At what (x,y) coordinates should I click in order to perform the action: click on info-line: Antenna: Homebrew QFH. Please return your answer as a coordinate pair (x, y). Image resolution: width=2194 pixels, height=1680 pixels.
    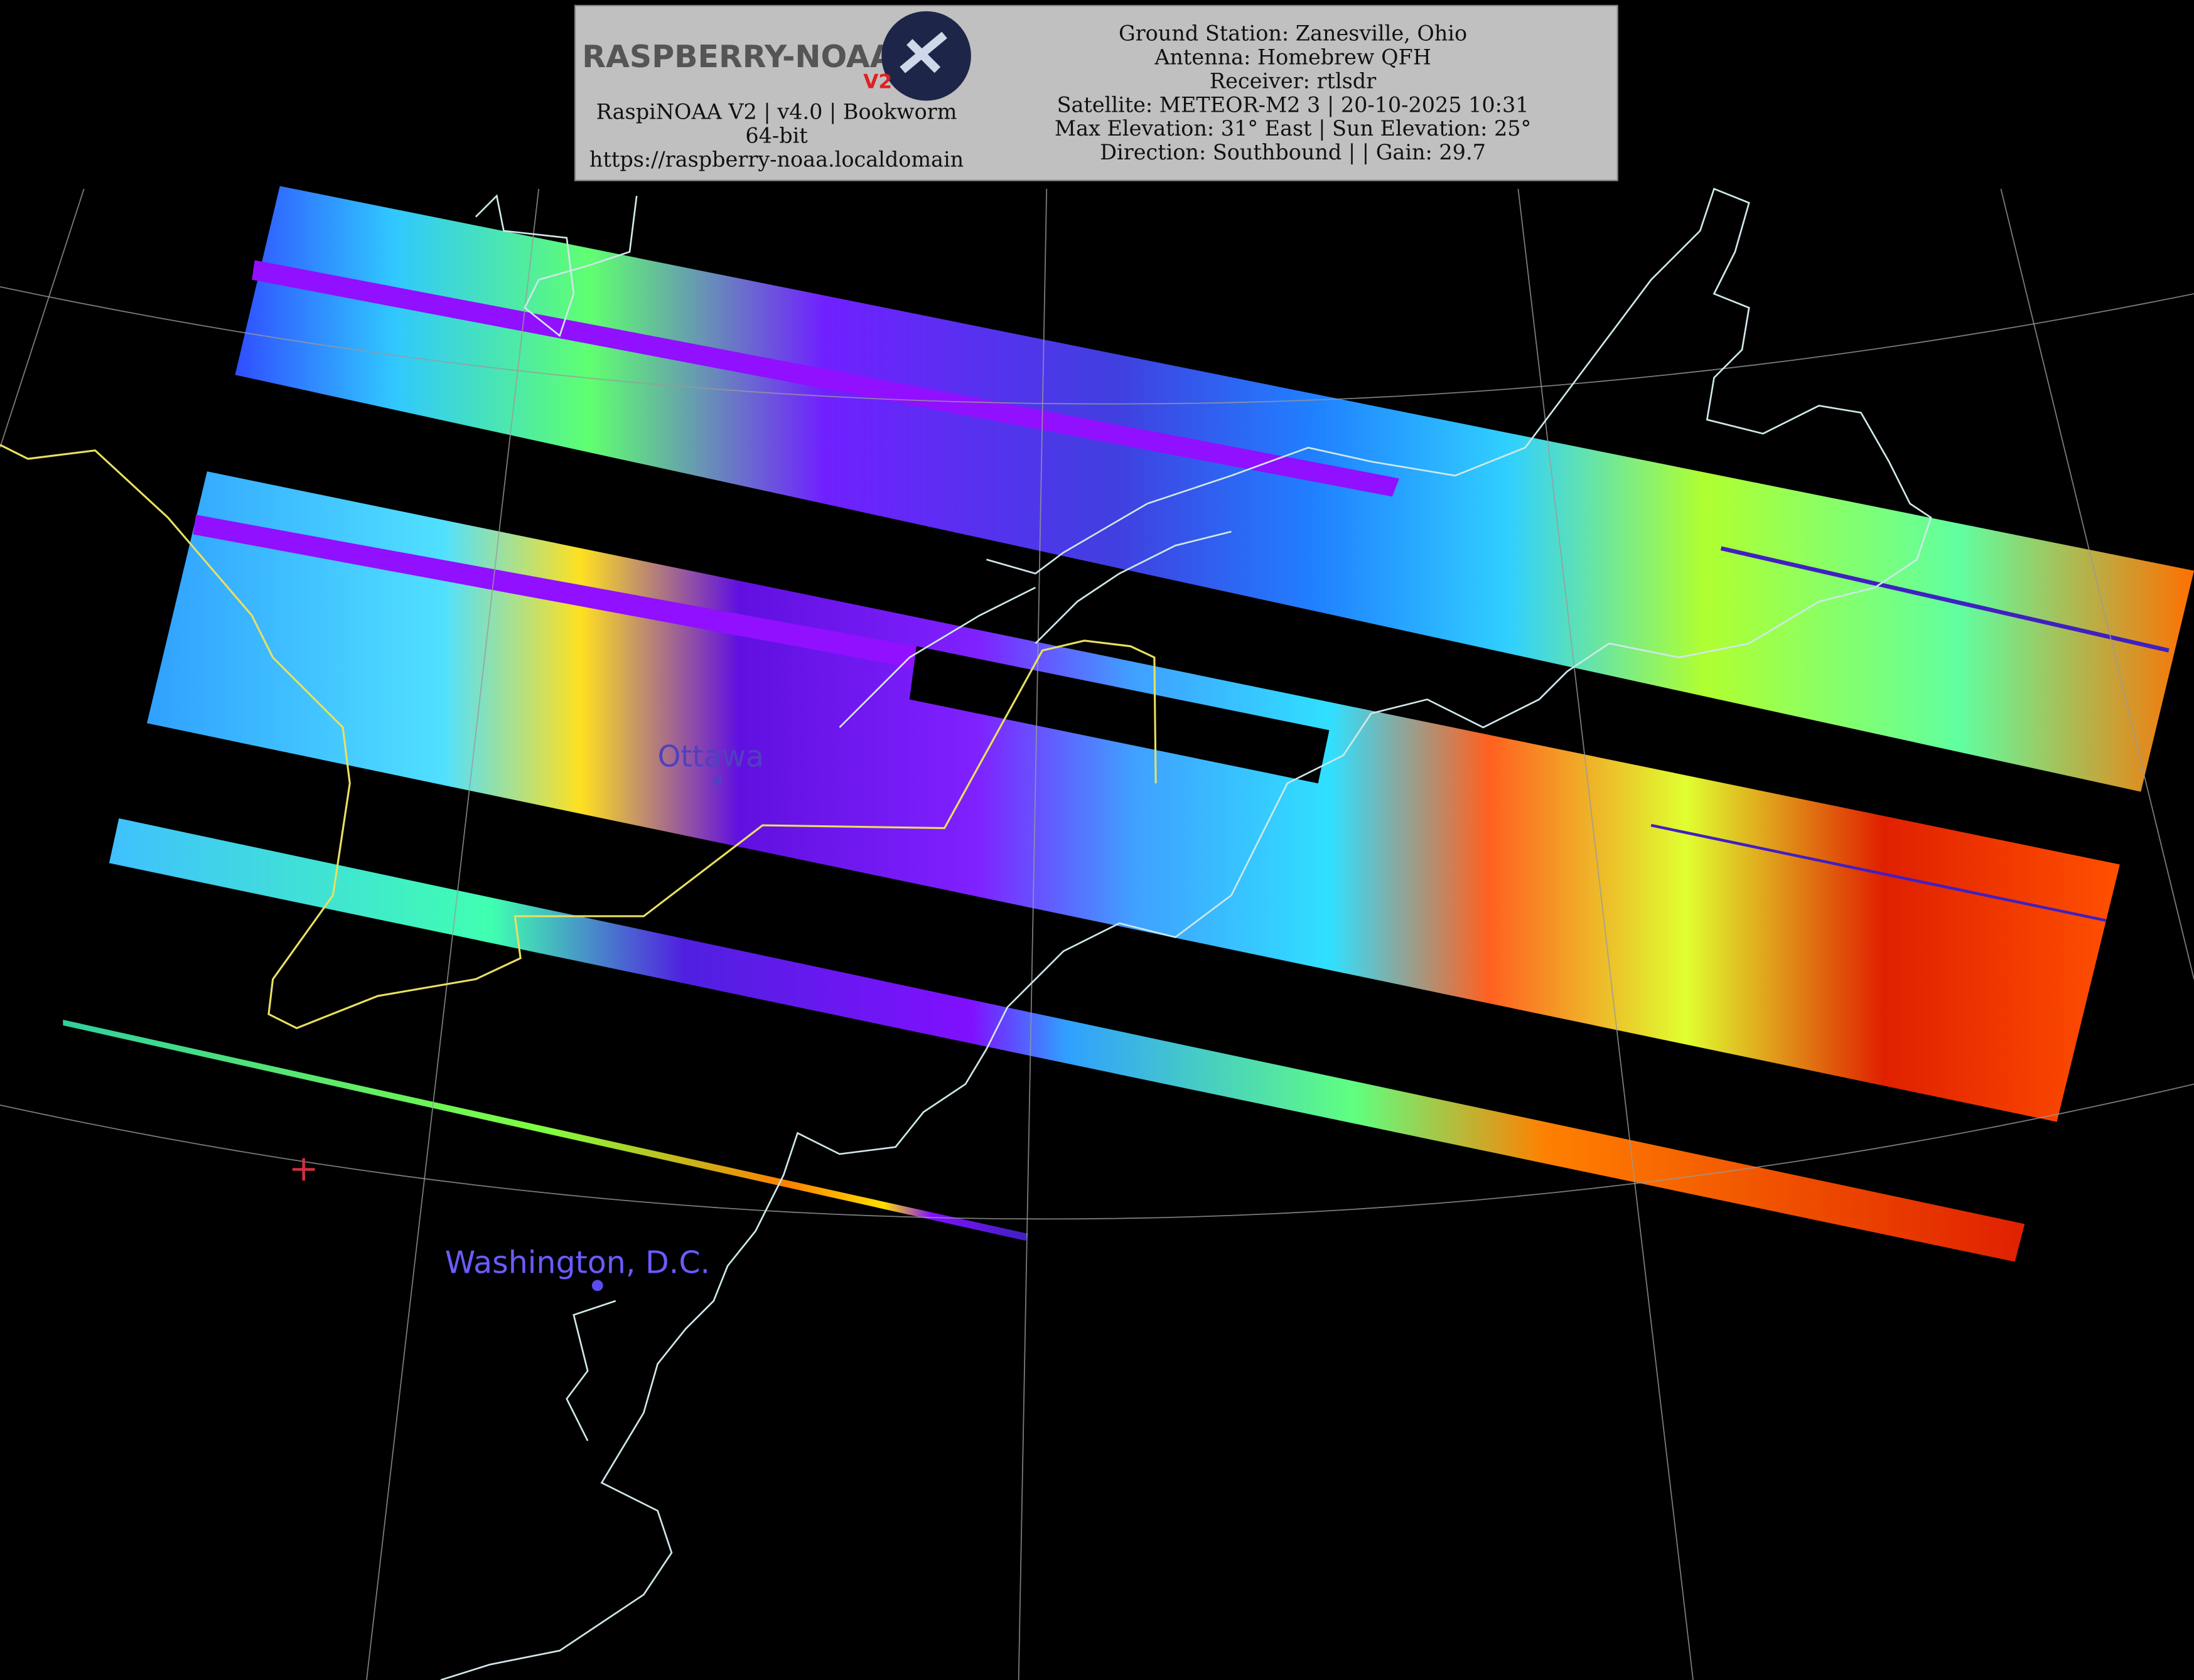
    Looking at the image, I should click on (1292, 57).